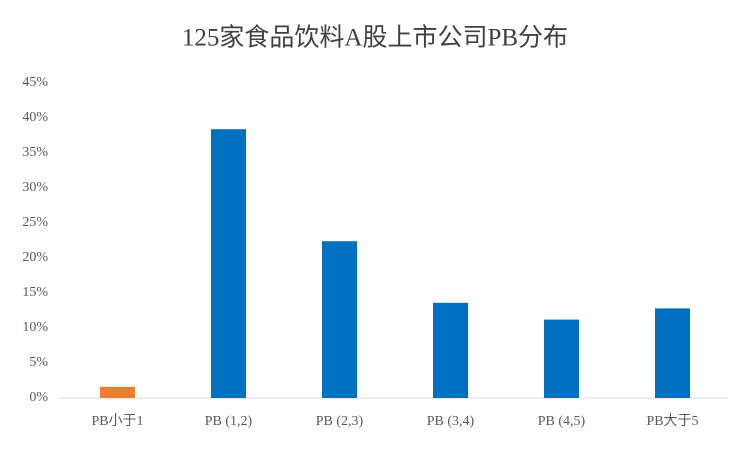  Describe the element at coordinates (35, 222) in the screenshot. I see `y-tick-label: 25%` at that location.